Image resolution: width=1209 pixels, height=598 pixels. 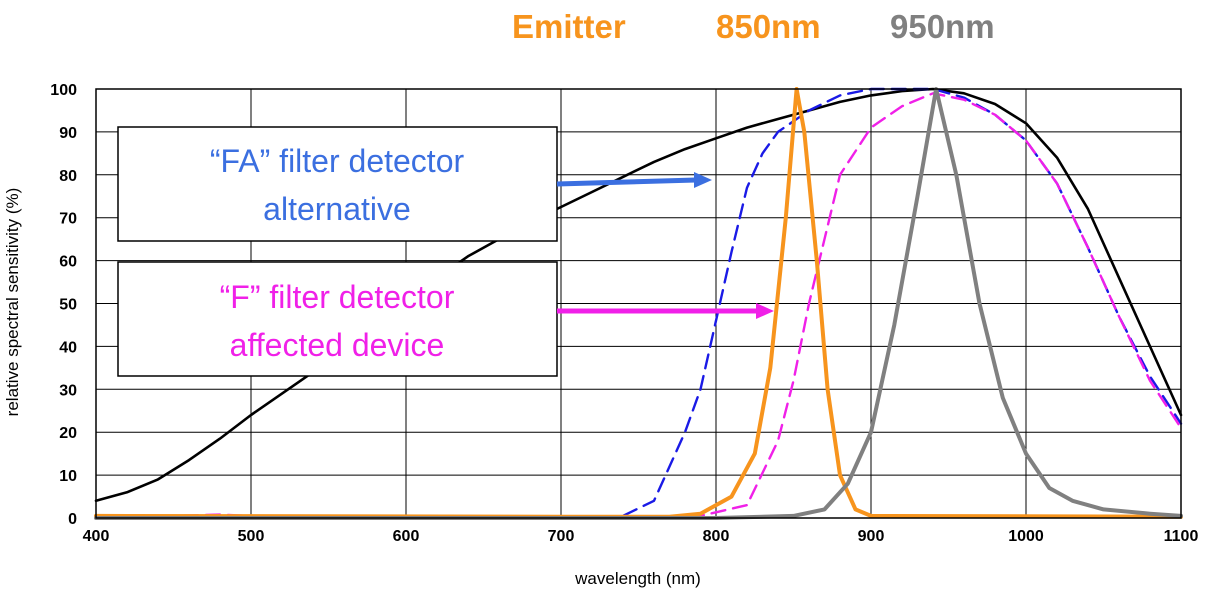 I want to click on x-tick-label-800: 800, so click(x=716, y=536).